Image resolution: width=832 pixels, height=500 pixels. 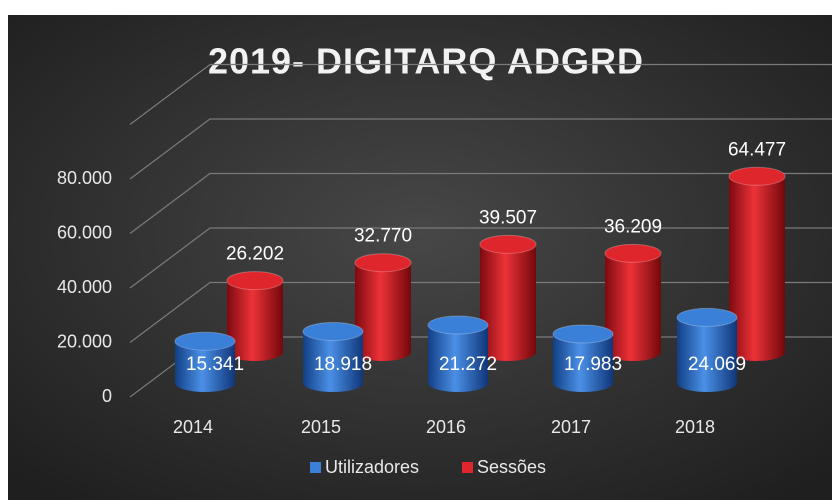 What do you see at coordinates (255, 254) in the screenshot?
I see `value-label: 26.202` at bounding box center [255, 254].